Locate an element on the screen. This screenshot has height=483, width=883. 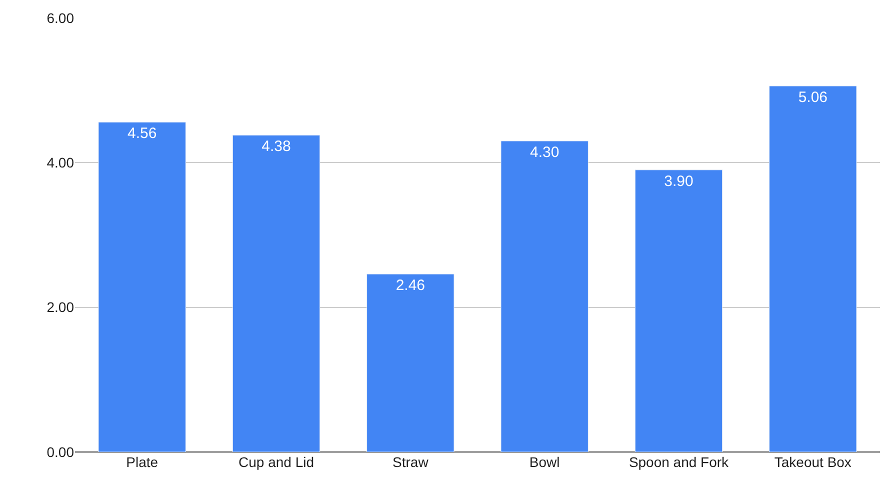
data-label: 4.56 is located at coordinates (142, 133).